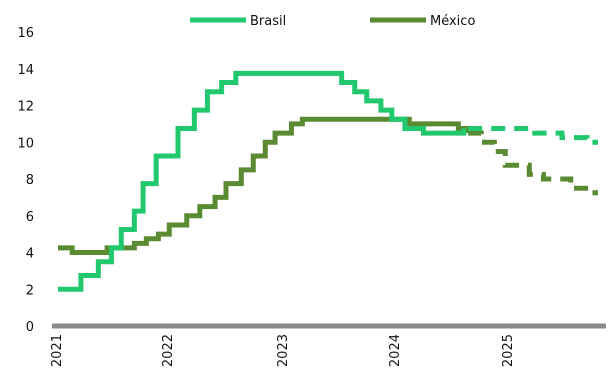  What do you see at coordinates (452, 21) in the screenshot?
I see `legend-label-mexico: México` at bounding box center [452, 21].